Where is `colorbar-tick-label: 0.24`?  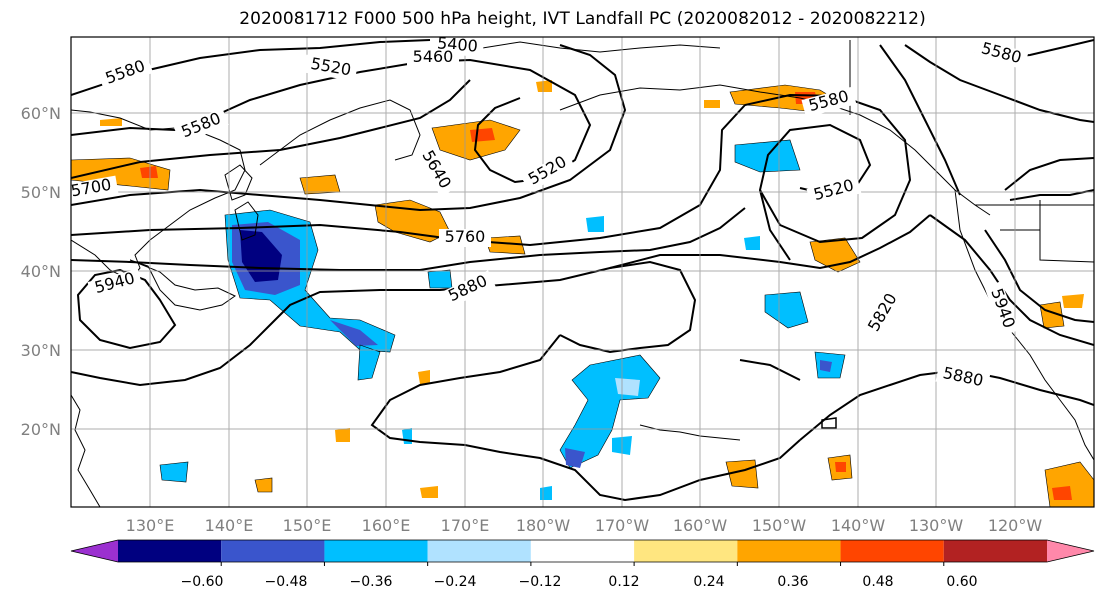
colorbar-tick-label: 0.24 is located at coordinates (708, 582).